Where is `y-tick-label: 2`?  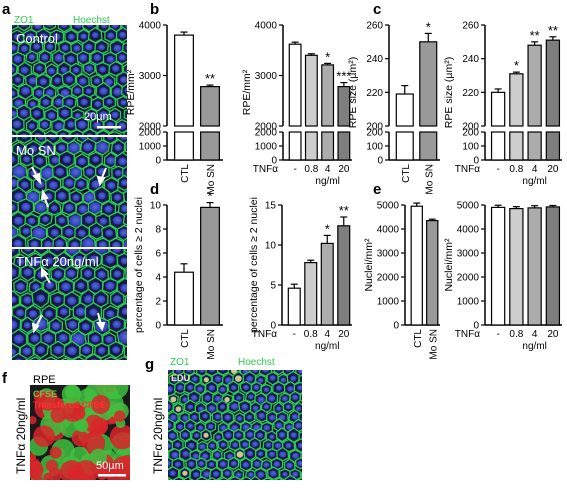
y-tick-label: 2 is located at coordinates (158, 302).